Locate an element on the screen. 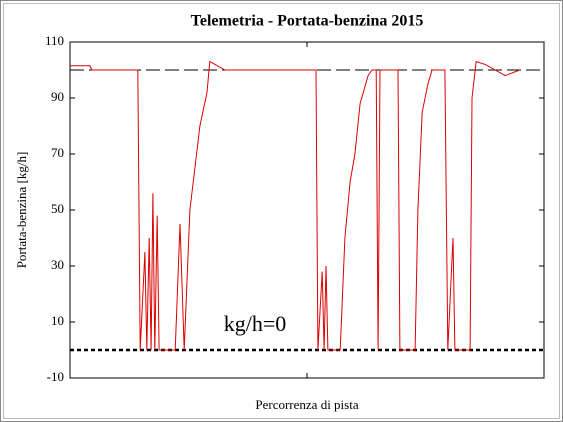 The image size is (563, 422). x-axis-label: Percorrenza di pista is located at coordinates (306, 404).